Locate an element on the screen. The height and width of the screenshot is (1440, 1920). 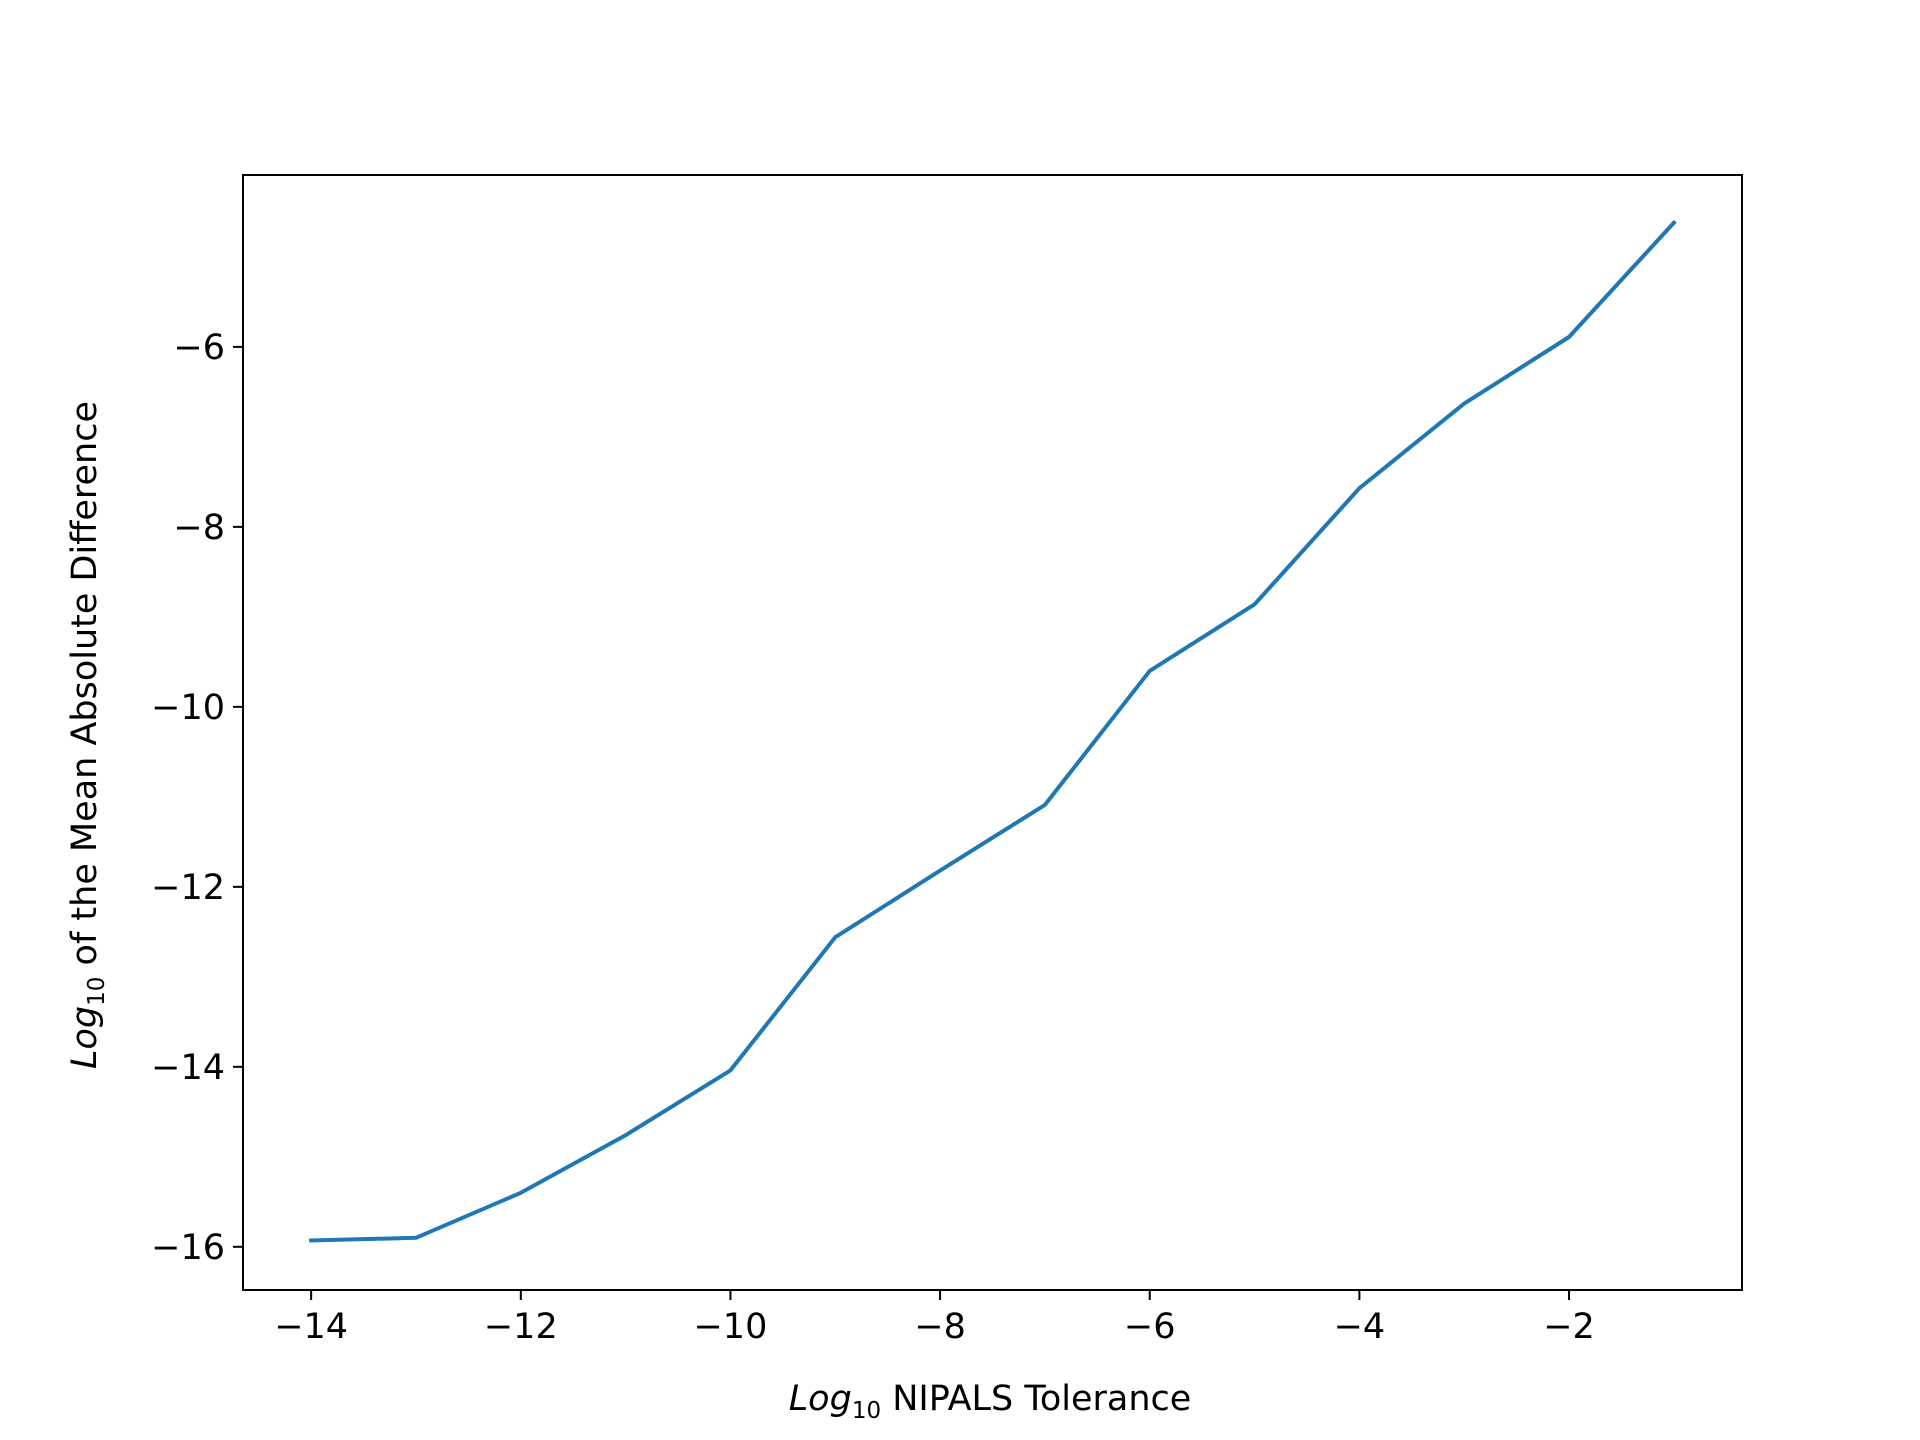
y-axis-ticks: −16 −14 −12 −10 −8 −6 is located at coordinates (197, 798).